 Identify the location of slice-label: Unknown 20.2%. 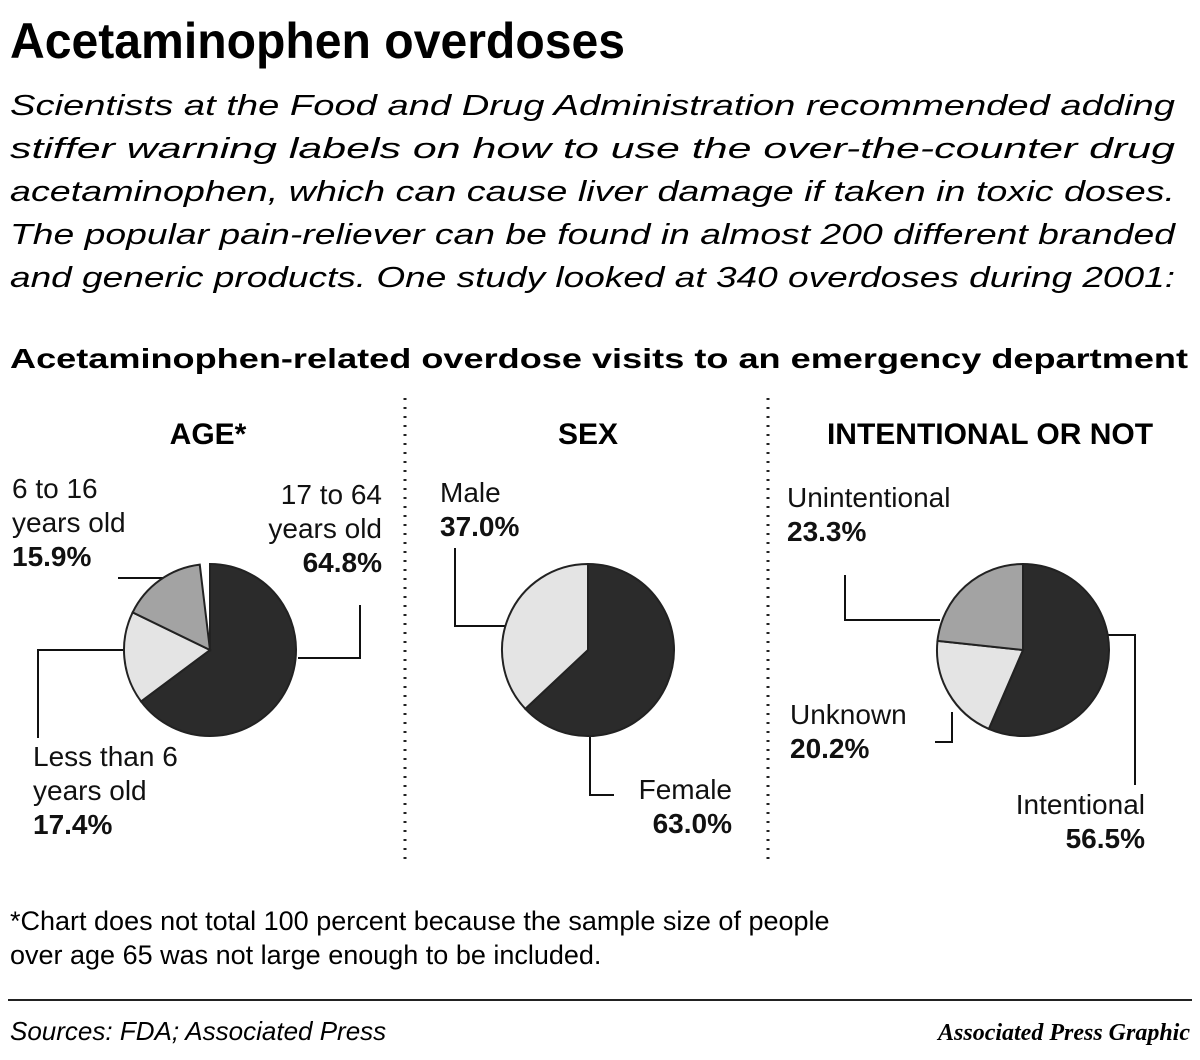
(870, 732).